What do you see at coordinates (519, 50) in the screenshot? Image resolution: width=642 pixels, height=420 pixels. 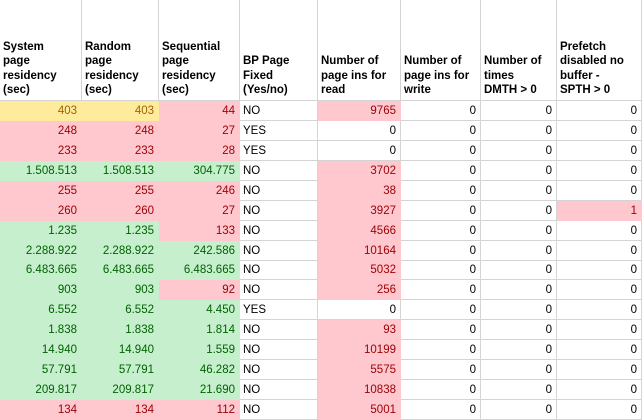 I see `column-header-times-dmth: Number of times DMTH > 0` at bounding box center [519, 50].